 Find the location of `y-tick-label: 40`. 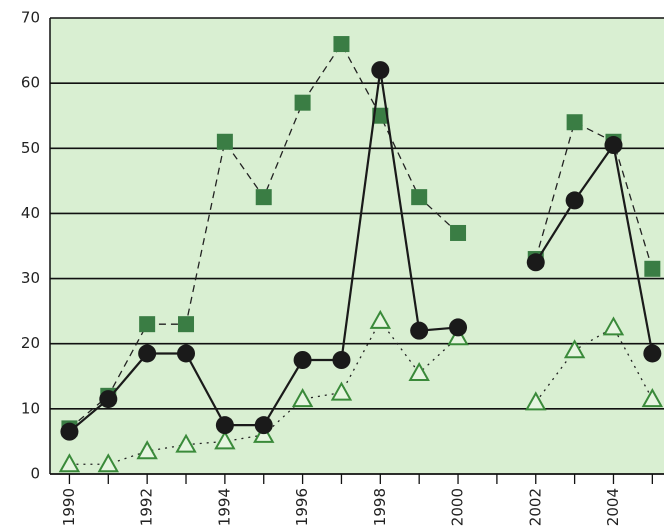

y-tick-label: 40 is located at coordinates (30, 213).